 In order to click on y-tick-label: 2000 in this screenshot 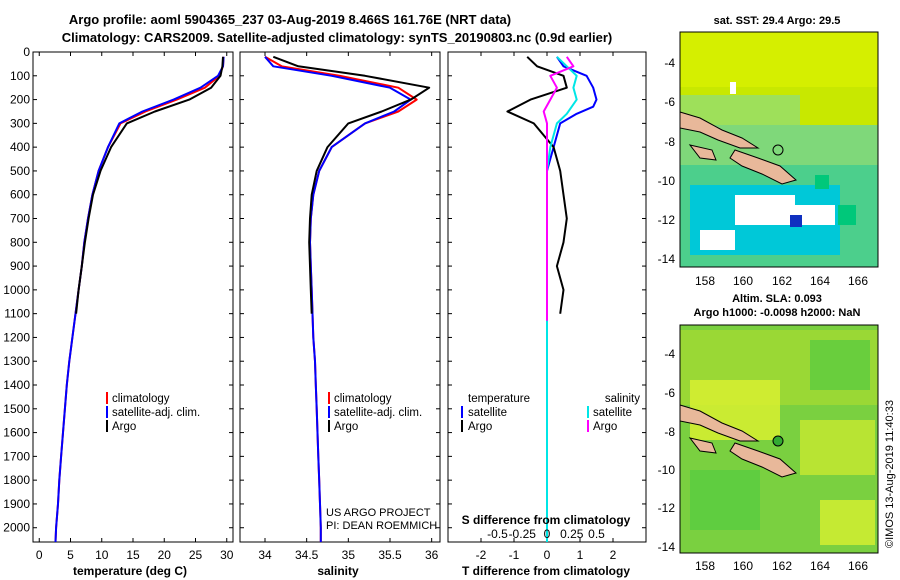, I will do `click(16, 528)`.